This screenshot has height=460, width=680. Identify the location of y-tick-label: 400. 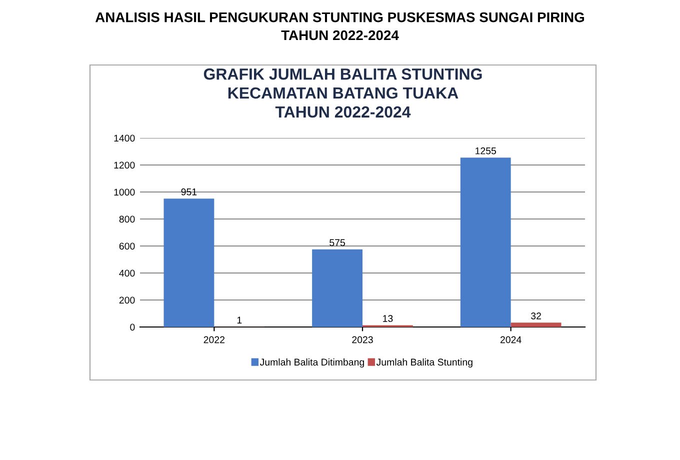
(127, 273).